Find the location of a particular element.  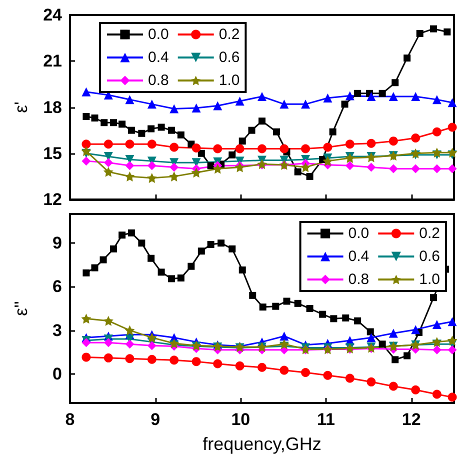

x-tick-label: 8 is located at coordinates (70, 419).